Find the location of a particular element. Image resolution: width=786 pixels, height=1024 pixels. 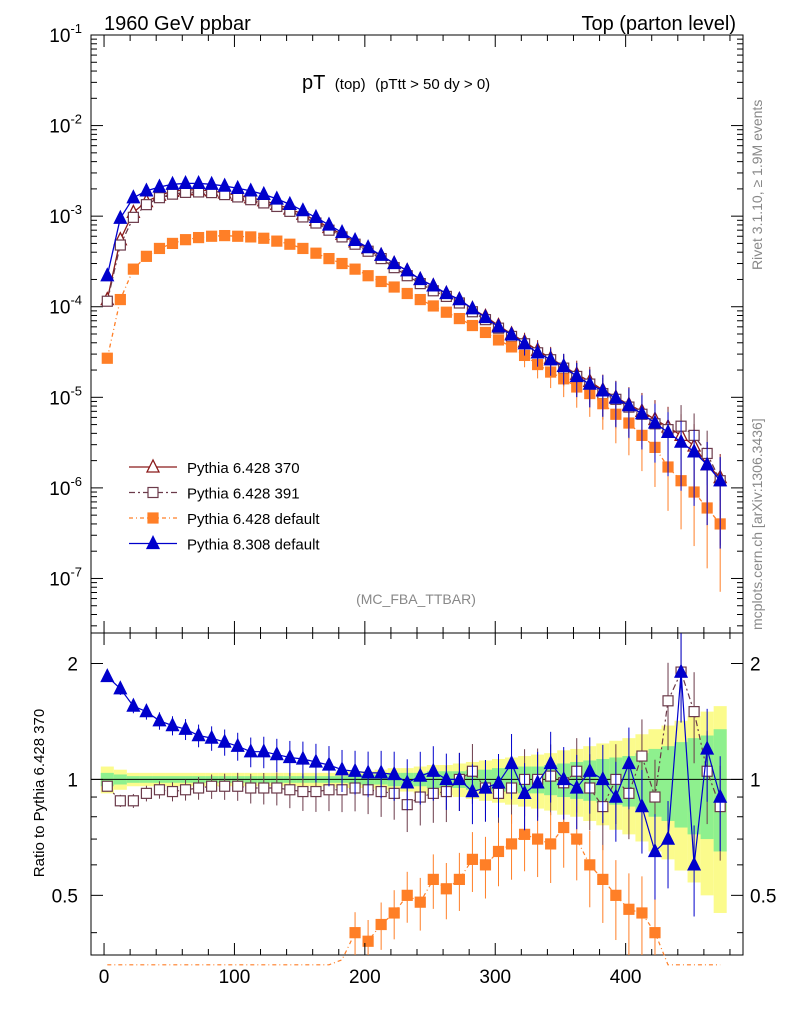

band-green is located at coordinates (681, 785).